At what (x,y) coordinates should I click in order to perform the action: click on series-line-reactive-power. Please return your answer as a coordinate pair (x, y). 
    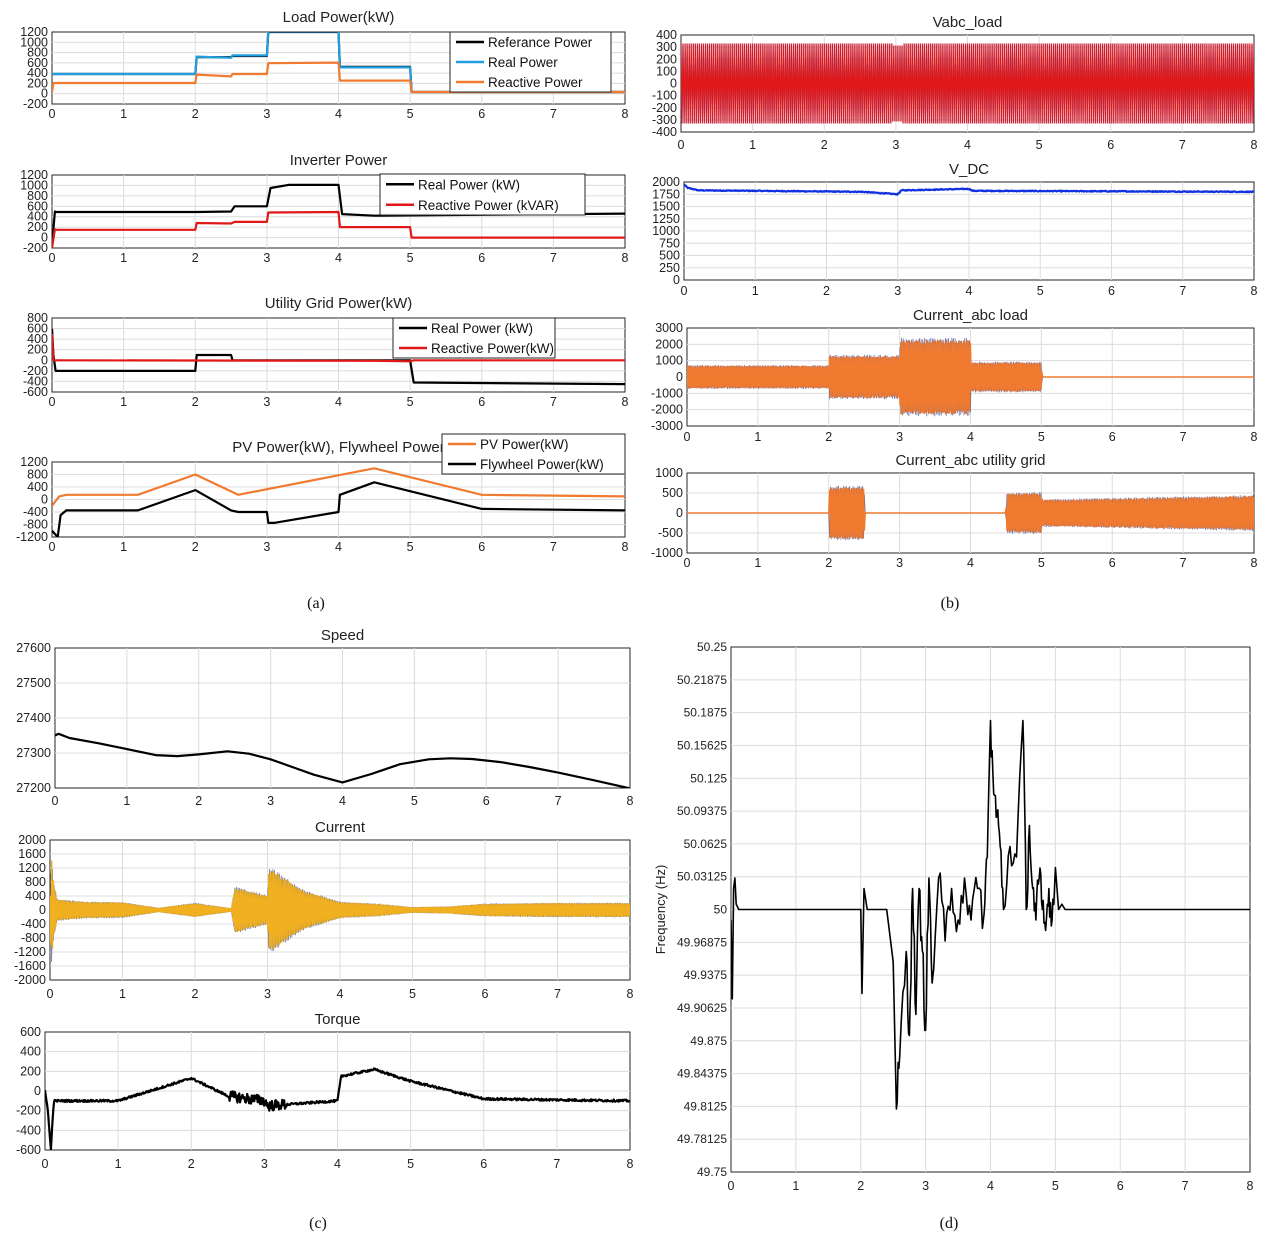
    Looking at the image, I should click on (338, 77).